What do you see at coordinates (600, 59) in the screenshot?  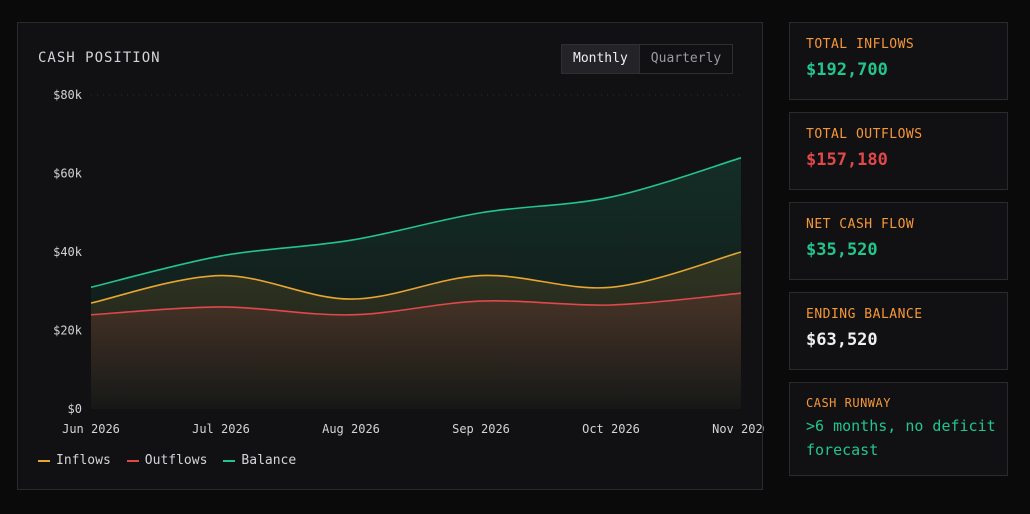 I see `toggle-monthly-button: Monthly` at bounding box center [600, 59].